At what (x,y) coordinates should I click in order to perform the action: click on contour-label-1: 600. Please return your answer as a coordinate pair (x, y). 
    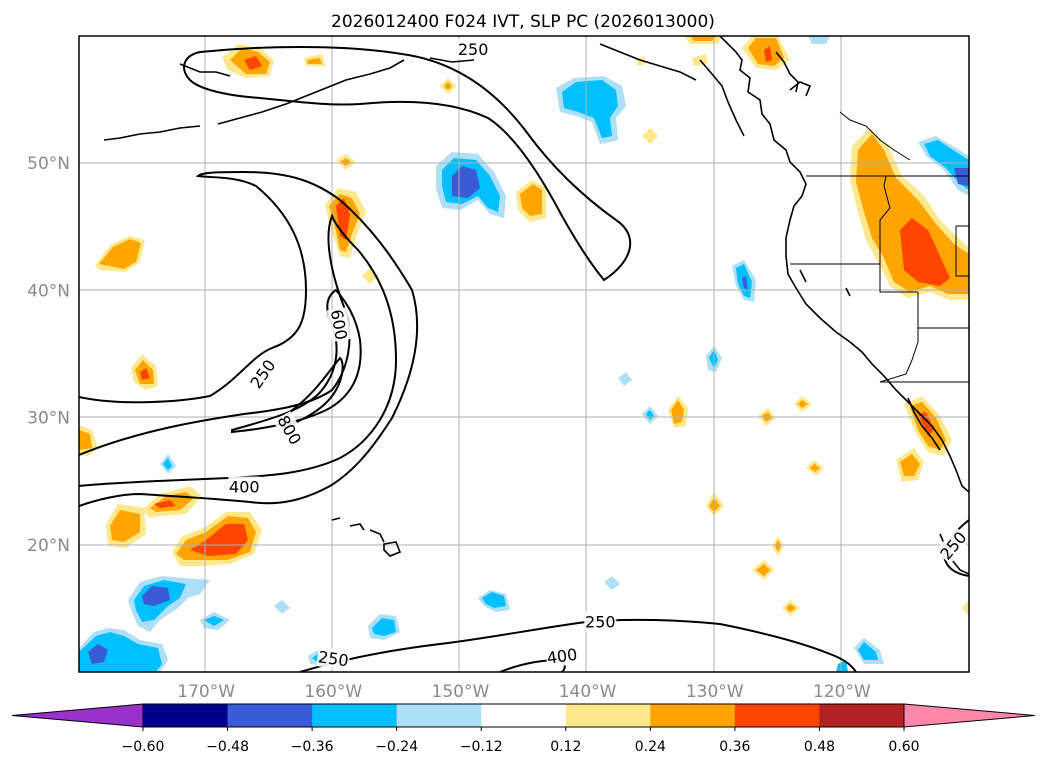
    Looking at the image, I should click on (339, 325).